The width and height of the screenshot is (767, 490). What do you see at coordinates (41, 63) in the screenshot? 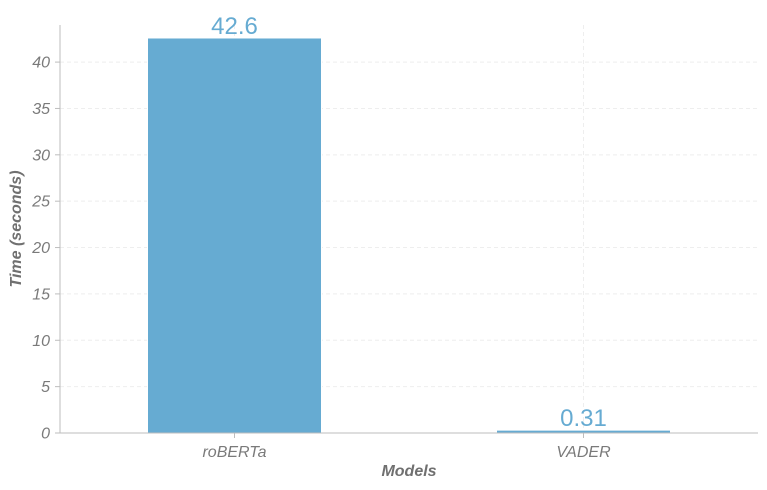
I see `y-tick-label: 40` at bounding box center [41, 63].